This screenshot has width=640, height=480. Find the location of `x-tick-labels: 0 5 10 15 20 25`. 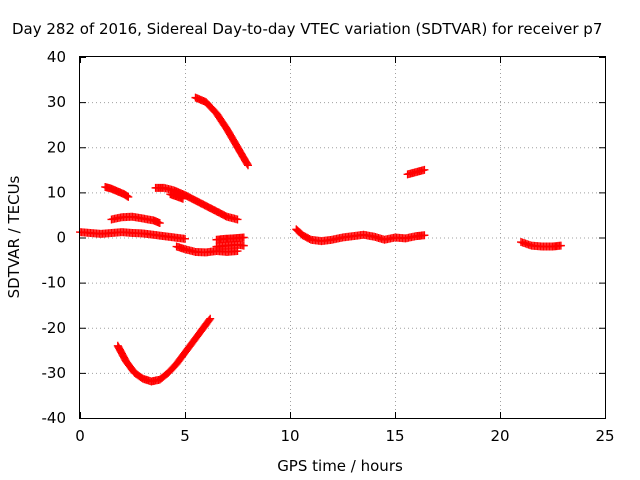

x-tick-labels: 0 5 10 15 20 25 is located at coordinates (344, 436).